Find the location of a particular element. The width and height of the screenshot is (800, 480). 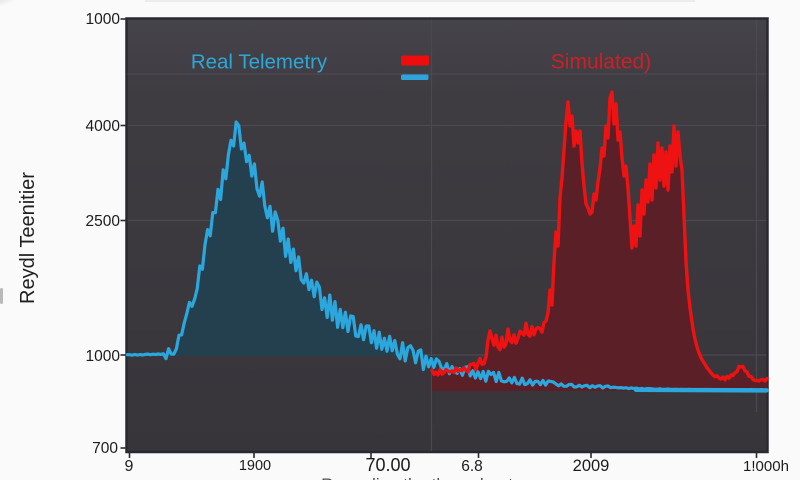

svg-text: 700 is located at coordinates (105, 448).